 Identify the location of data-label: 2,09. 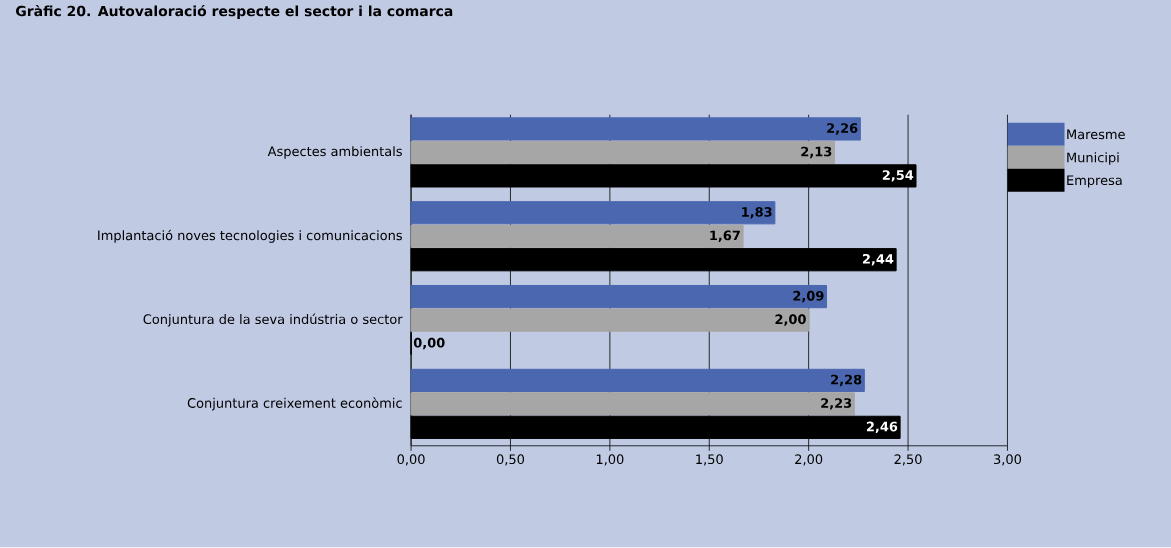
(808, 297).